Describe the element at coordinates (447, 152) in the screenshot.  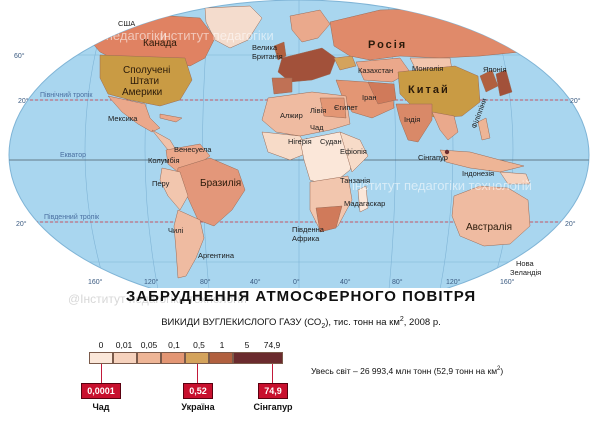
I see `singapore-dot` at that location.